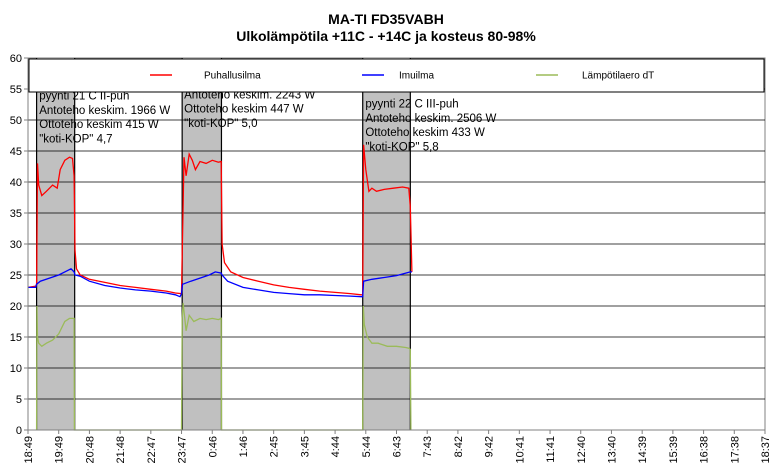 This screenshot has height=472, width=772. Describe the element at coordinates (232, 76) in the screenshot. I see `legend-label-0: Puhallusilma` at that location.